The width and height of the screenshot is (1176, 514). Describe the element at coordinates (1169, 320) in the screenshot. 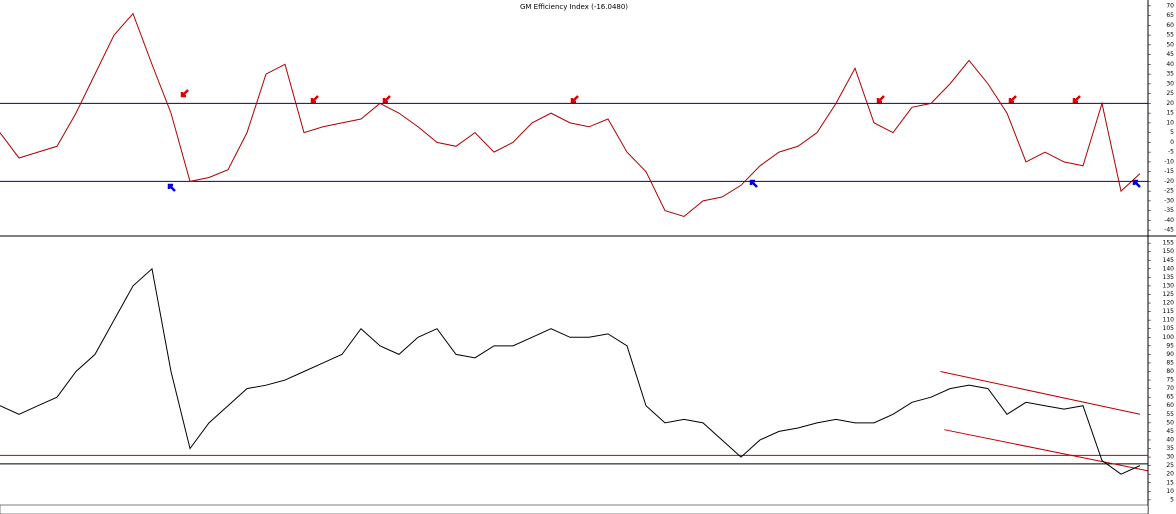

I see `y-tick-label: 110` at that location.